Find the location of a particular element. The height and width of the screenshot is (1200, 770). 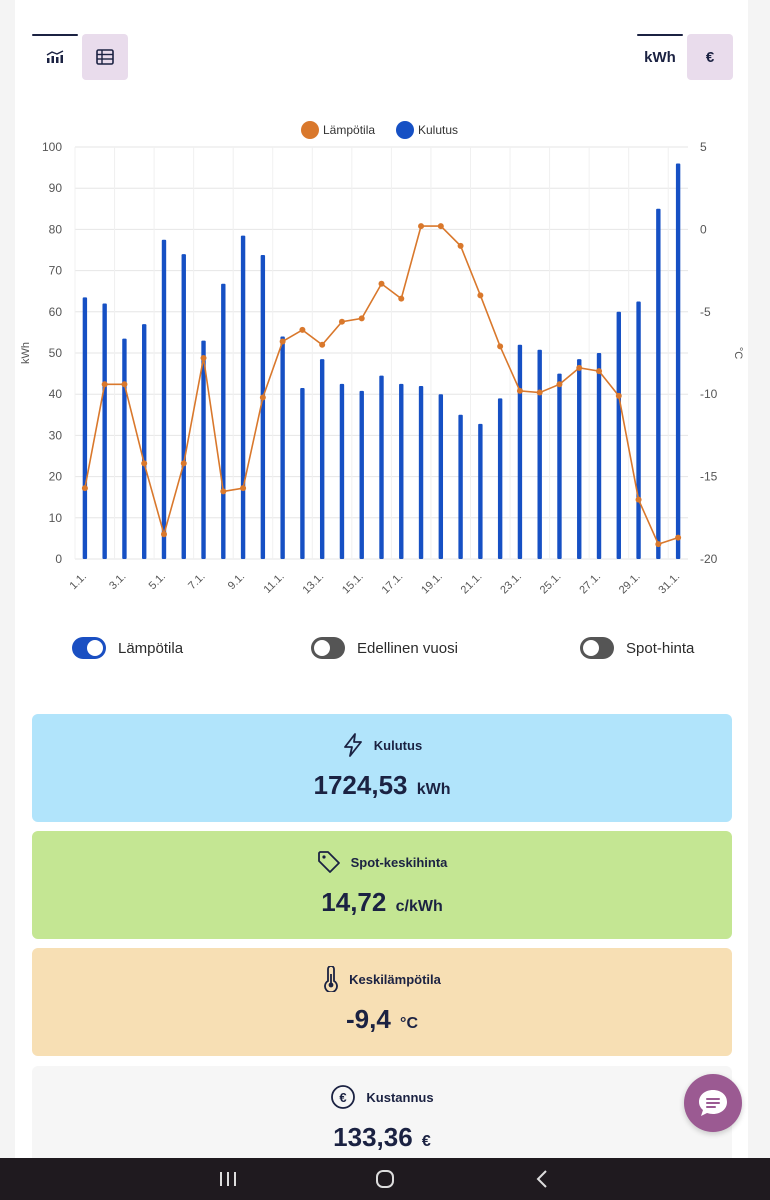

legend-label: Kulutus is located at coordinates (438, 130).